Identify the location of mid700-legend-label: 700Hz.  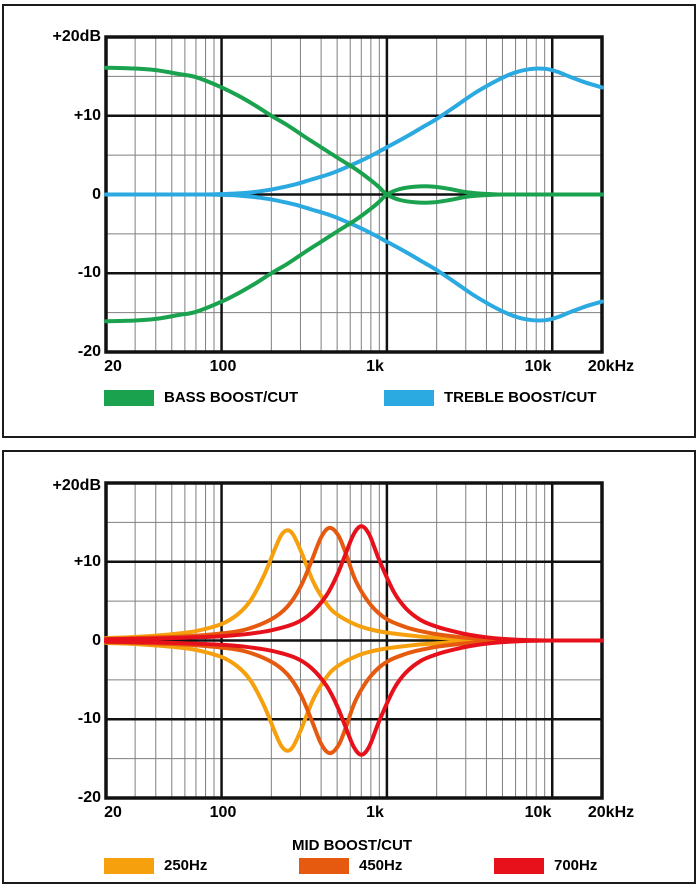
(576, 865).